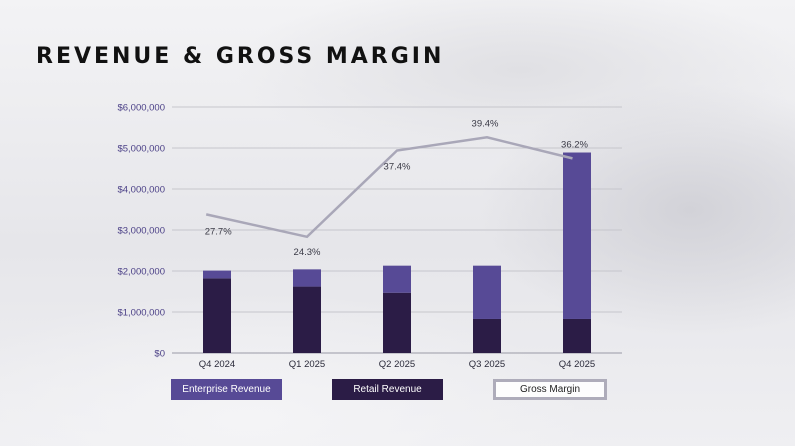  What do you see at coordinates (159, 354) in the screenshot?
I see `y-tick-label: $0` at bounding box center [159, 354].